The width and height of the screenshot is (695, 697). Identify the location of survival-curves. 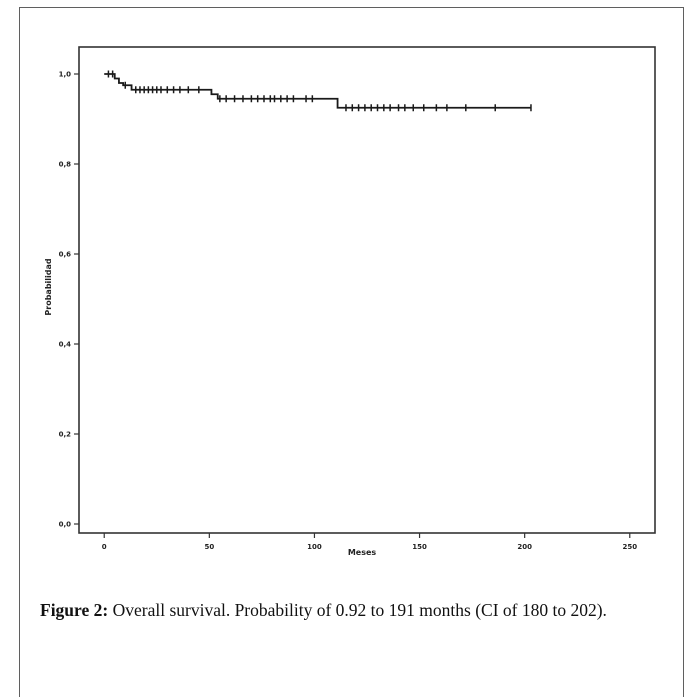
(318, 91).